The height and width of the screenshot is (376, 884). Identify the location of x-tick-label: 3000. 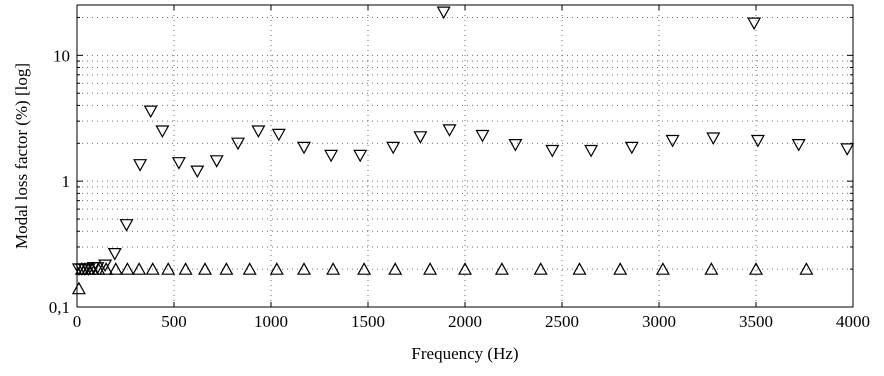
(659, 321).